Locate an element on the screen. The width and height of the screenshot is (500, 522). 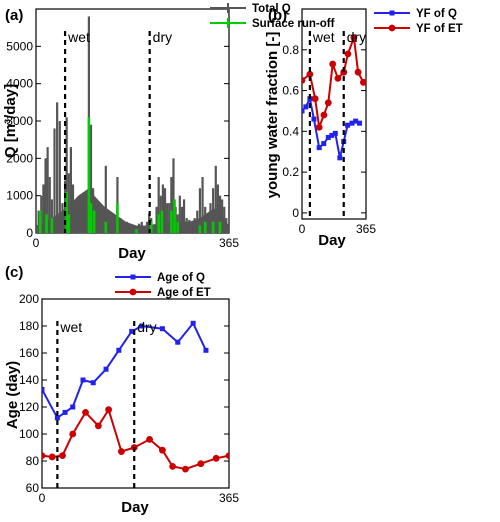
legend-label: Age of Q is located at coordinates (181, 278).